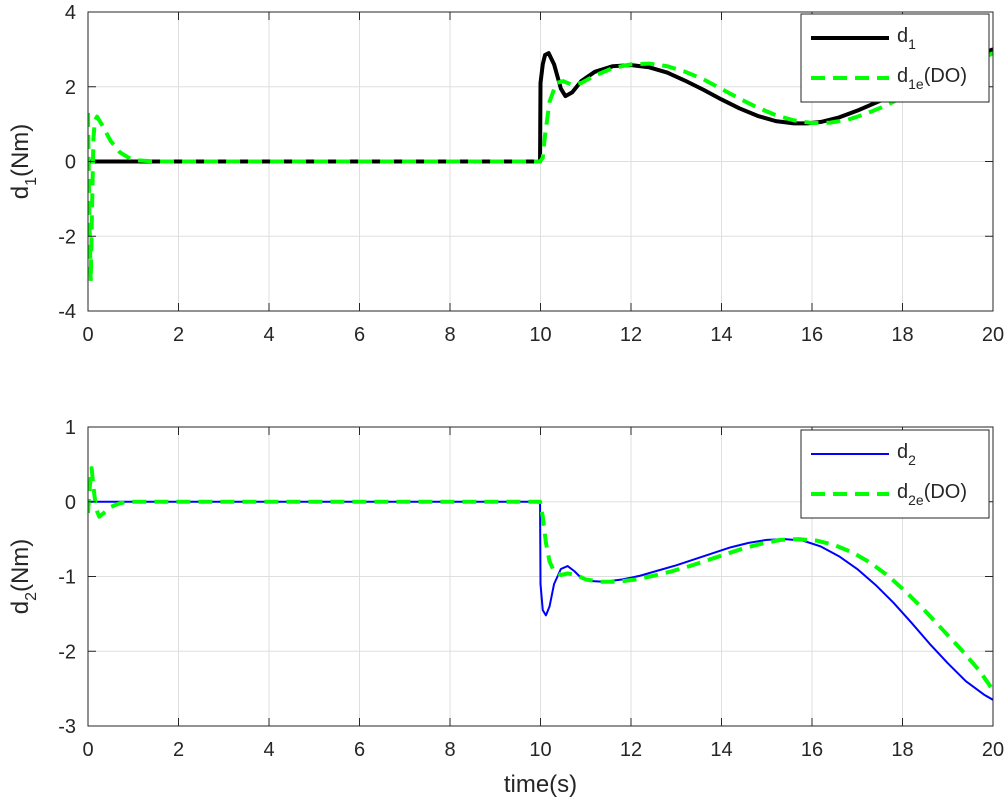  Describe the element at coordinates (67, 312) in the screenshot. I see `y-tick-label: -4` at that location.